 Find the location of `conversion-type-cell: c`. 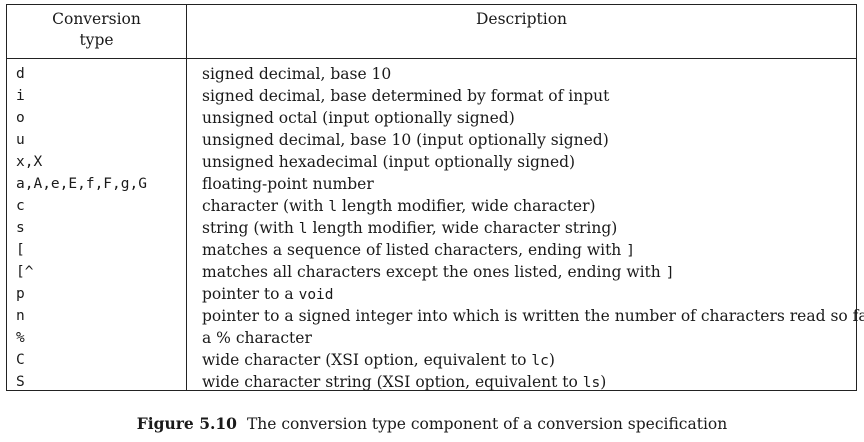

conversion-type-cell: c is located at coordinates (20, 206).